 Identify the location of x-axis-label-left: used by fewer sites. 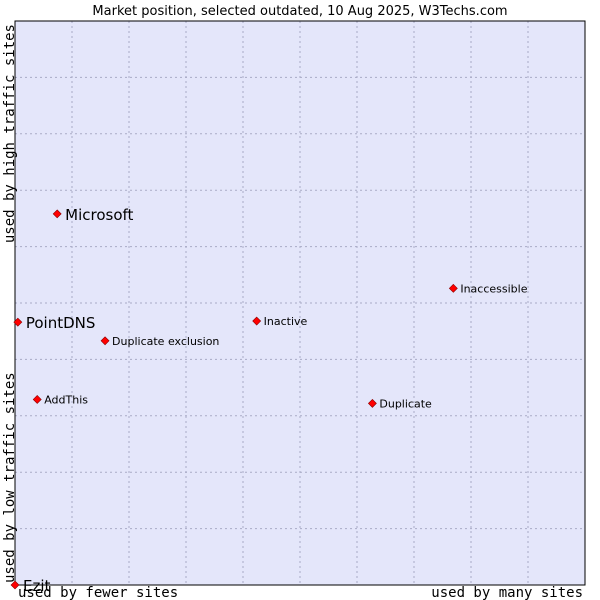
(98, 592).